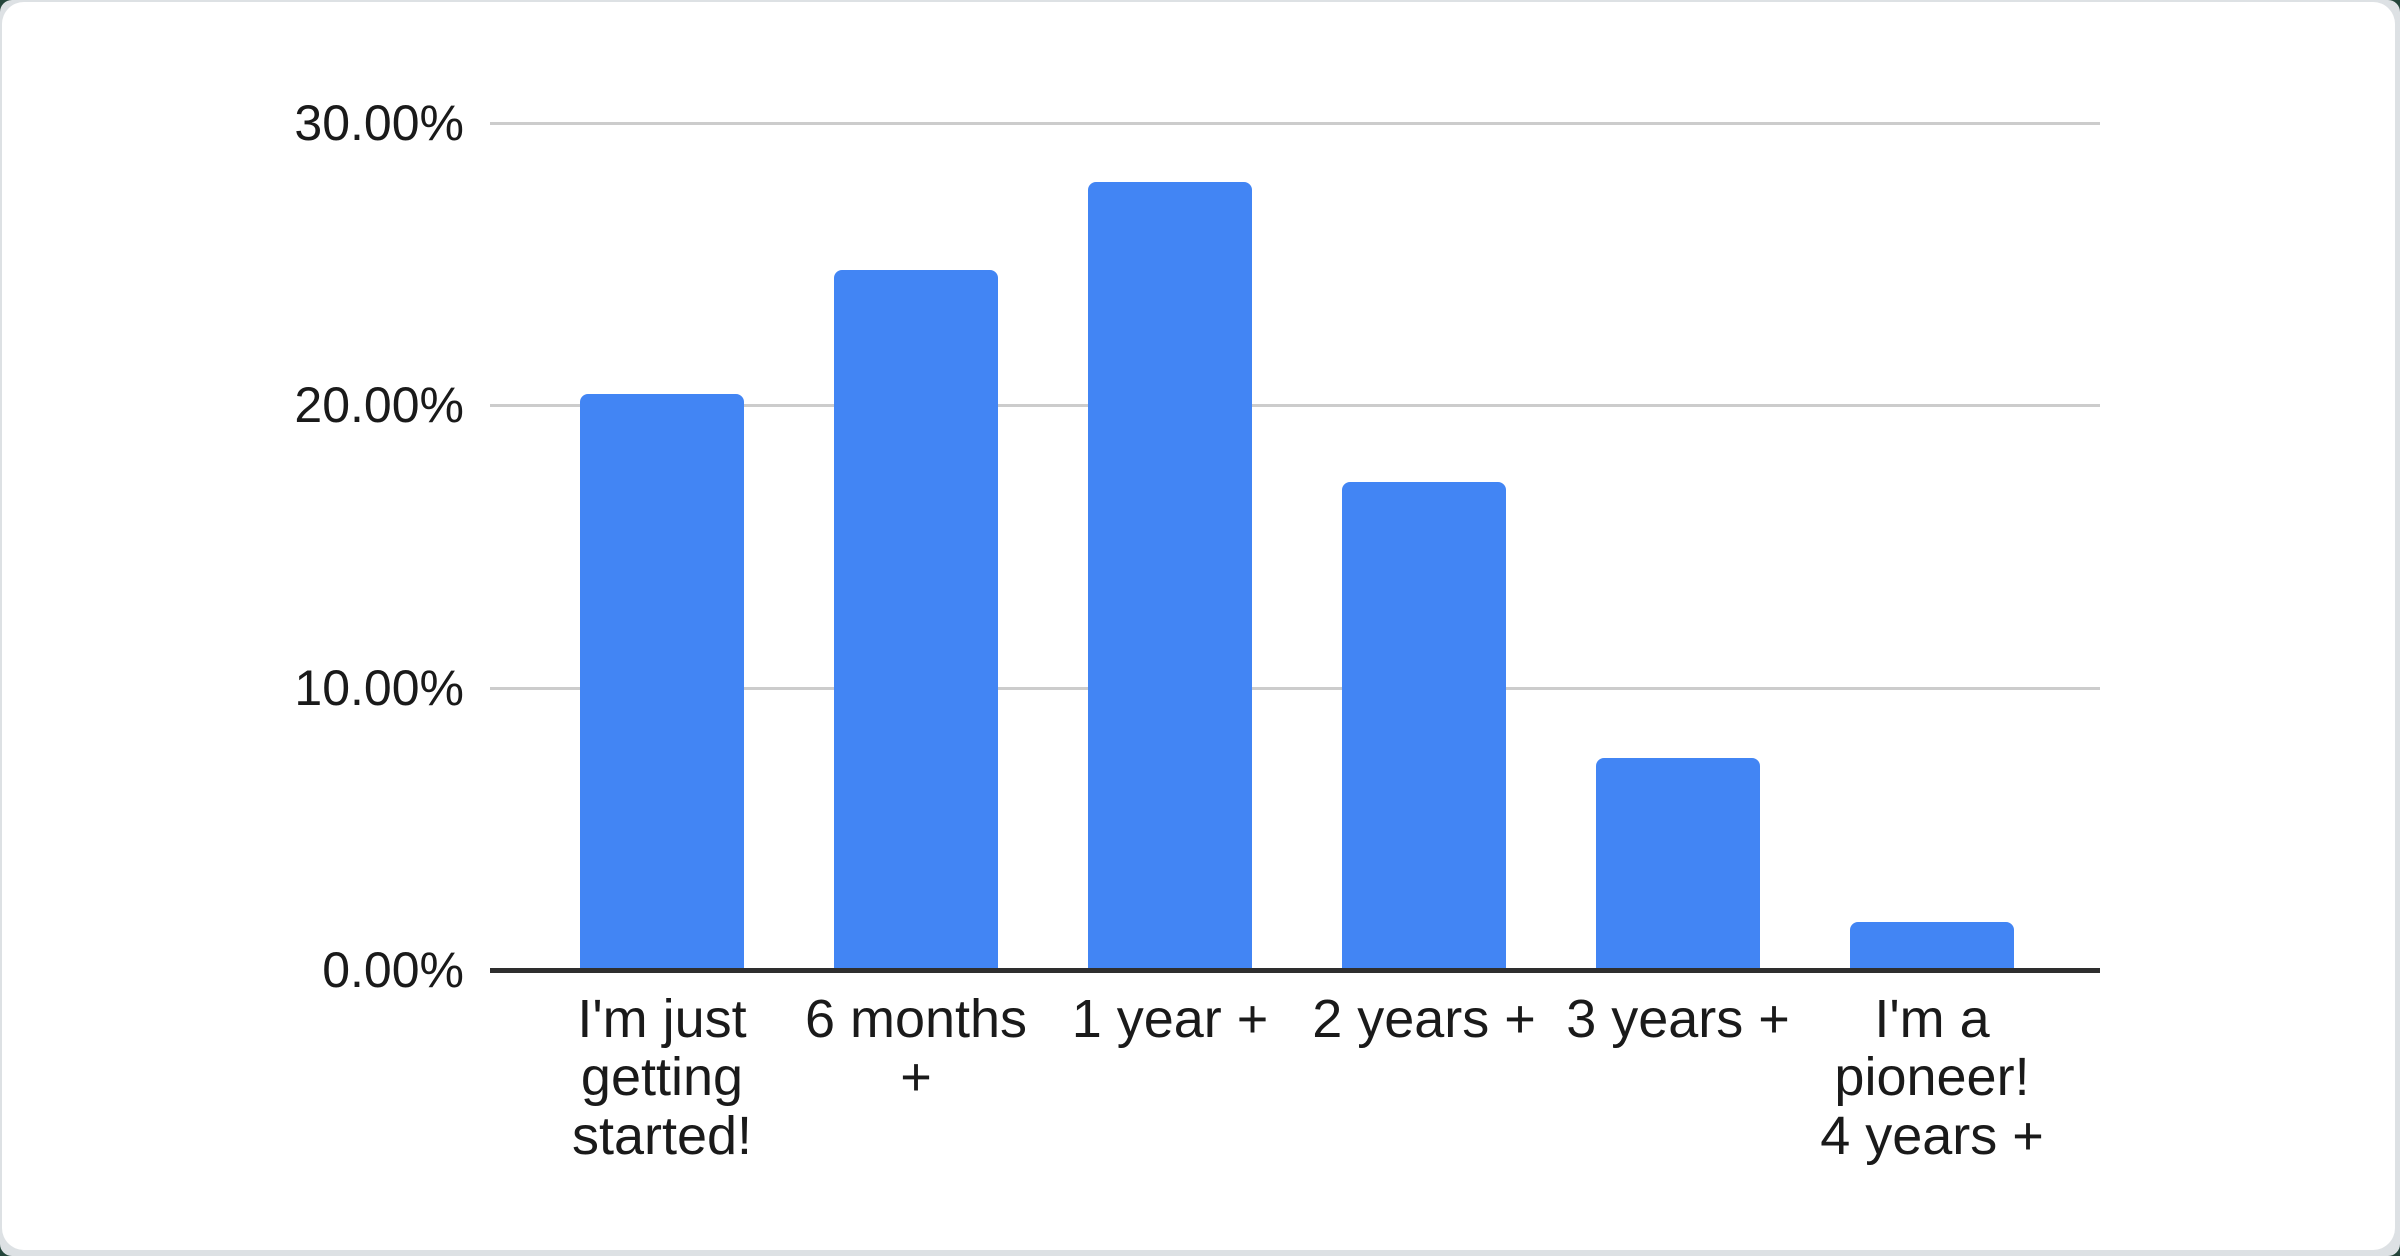  I want to click on x-category-label: 6 months +, so click(916, 1048).